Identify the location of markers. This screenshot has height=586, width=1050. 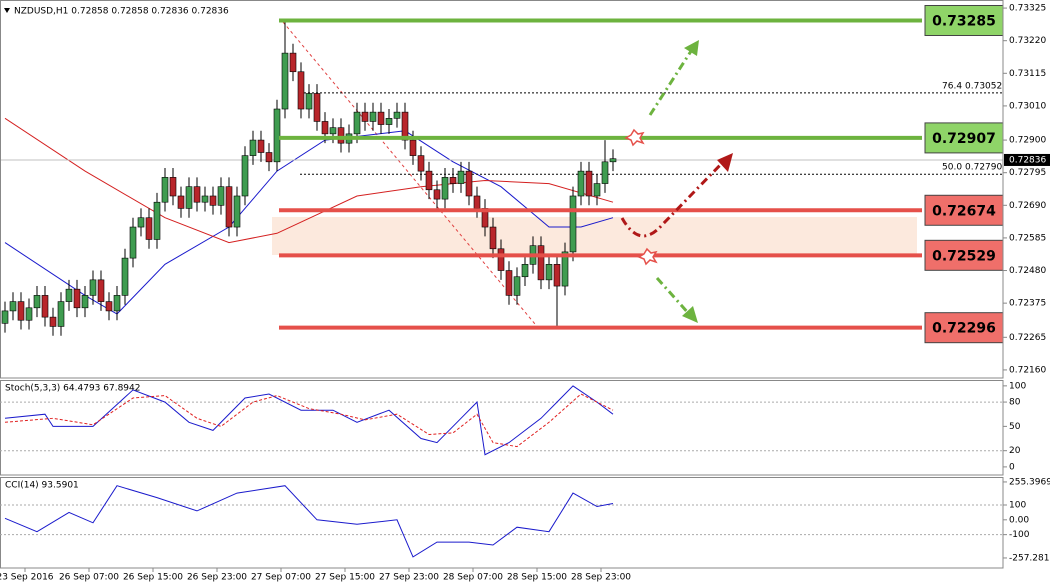
(641, 197).